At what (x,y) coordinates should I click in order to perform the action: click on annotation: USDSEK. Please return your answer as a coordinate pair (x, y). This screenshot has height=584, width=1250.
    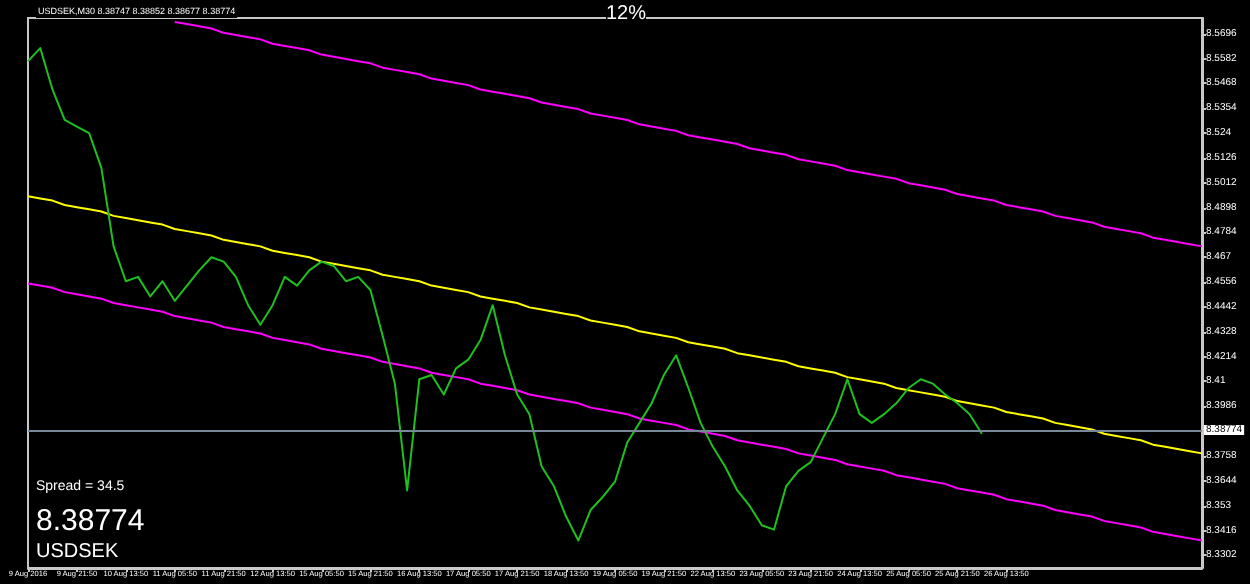
    Looking at the image, I should click on (77, 552).